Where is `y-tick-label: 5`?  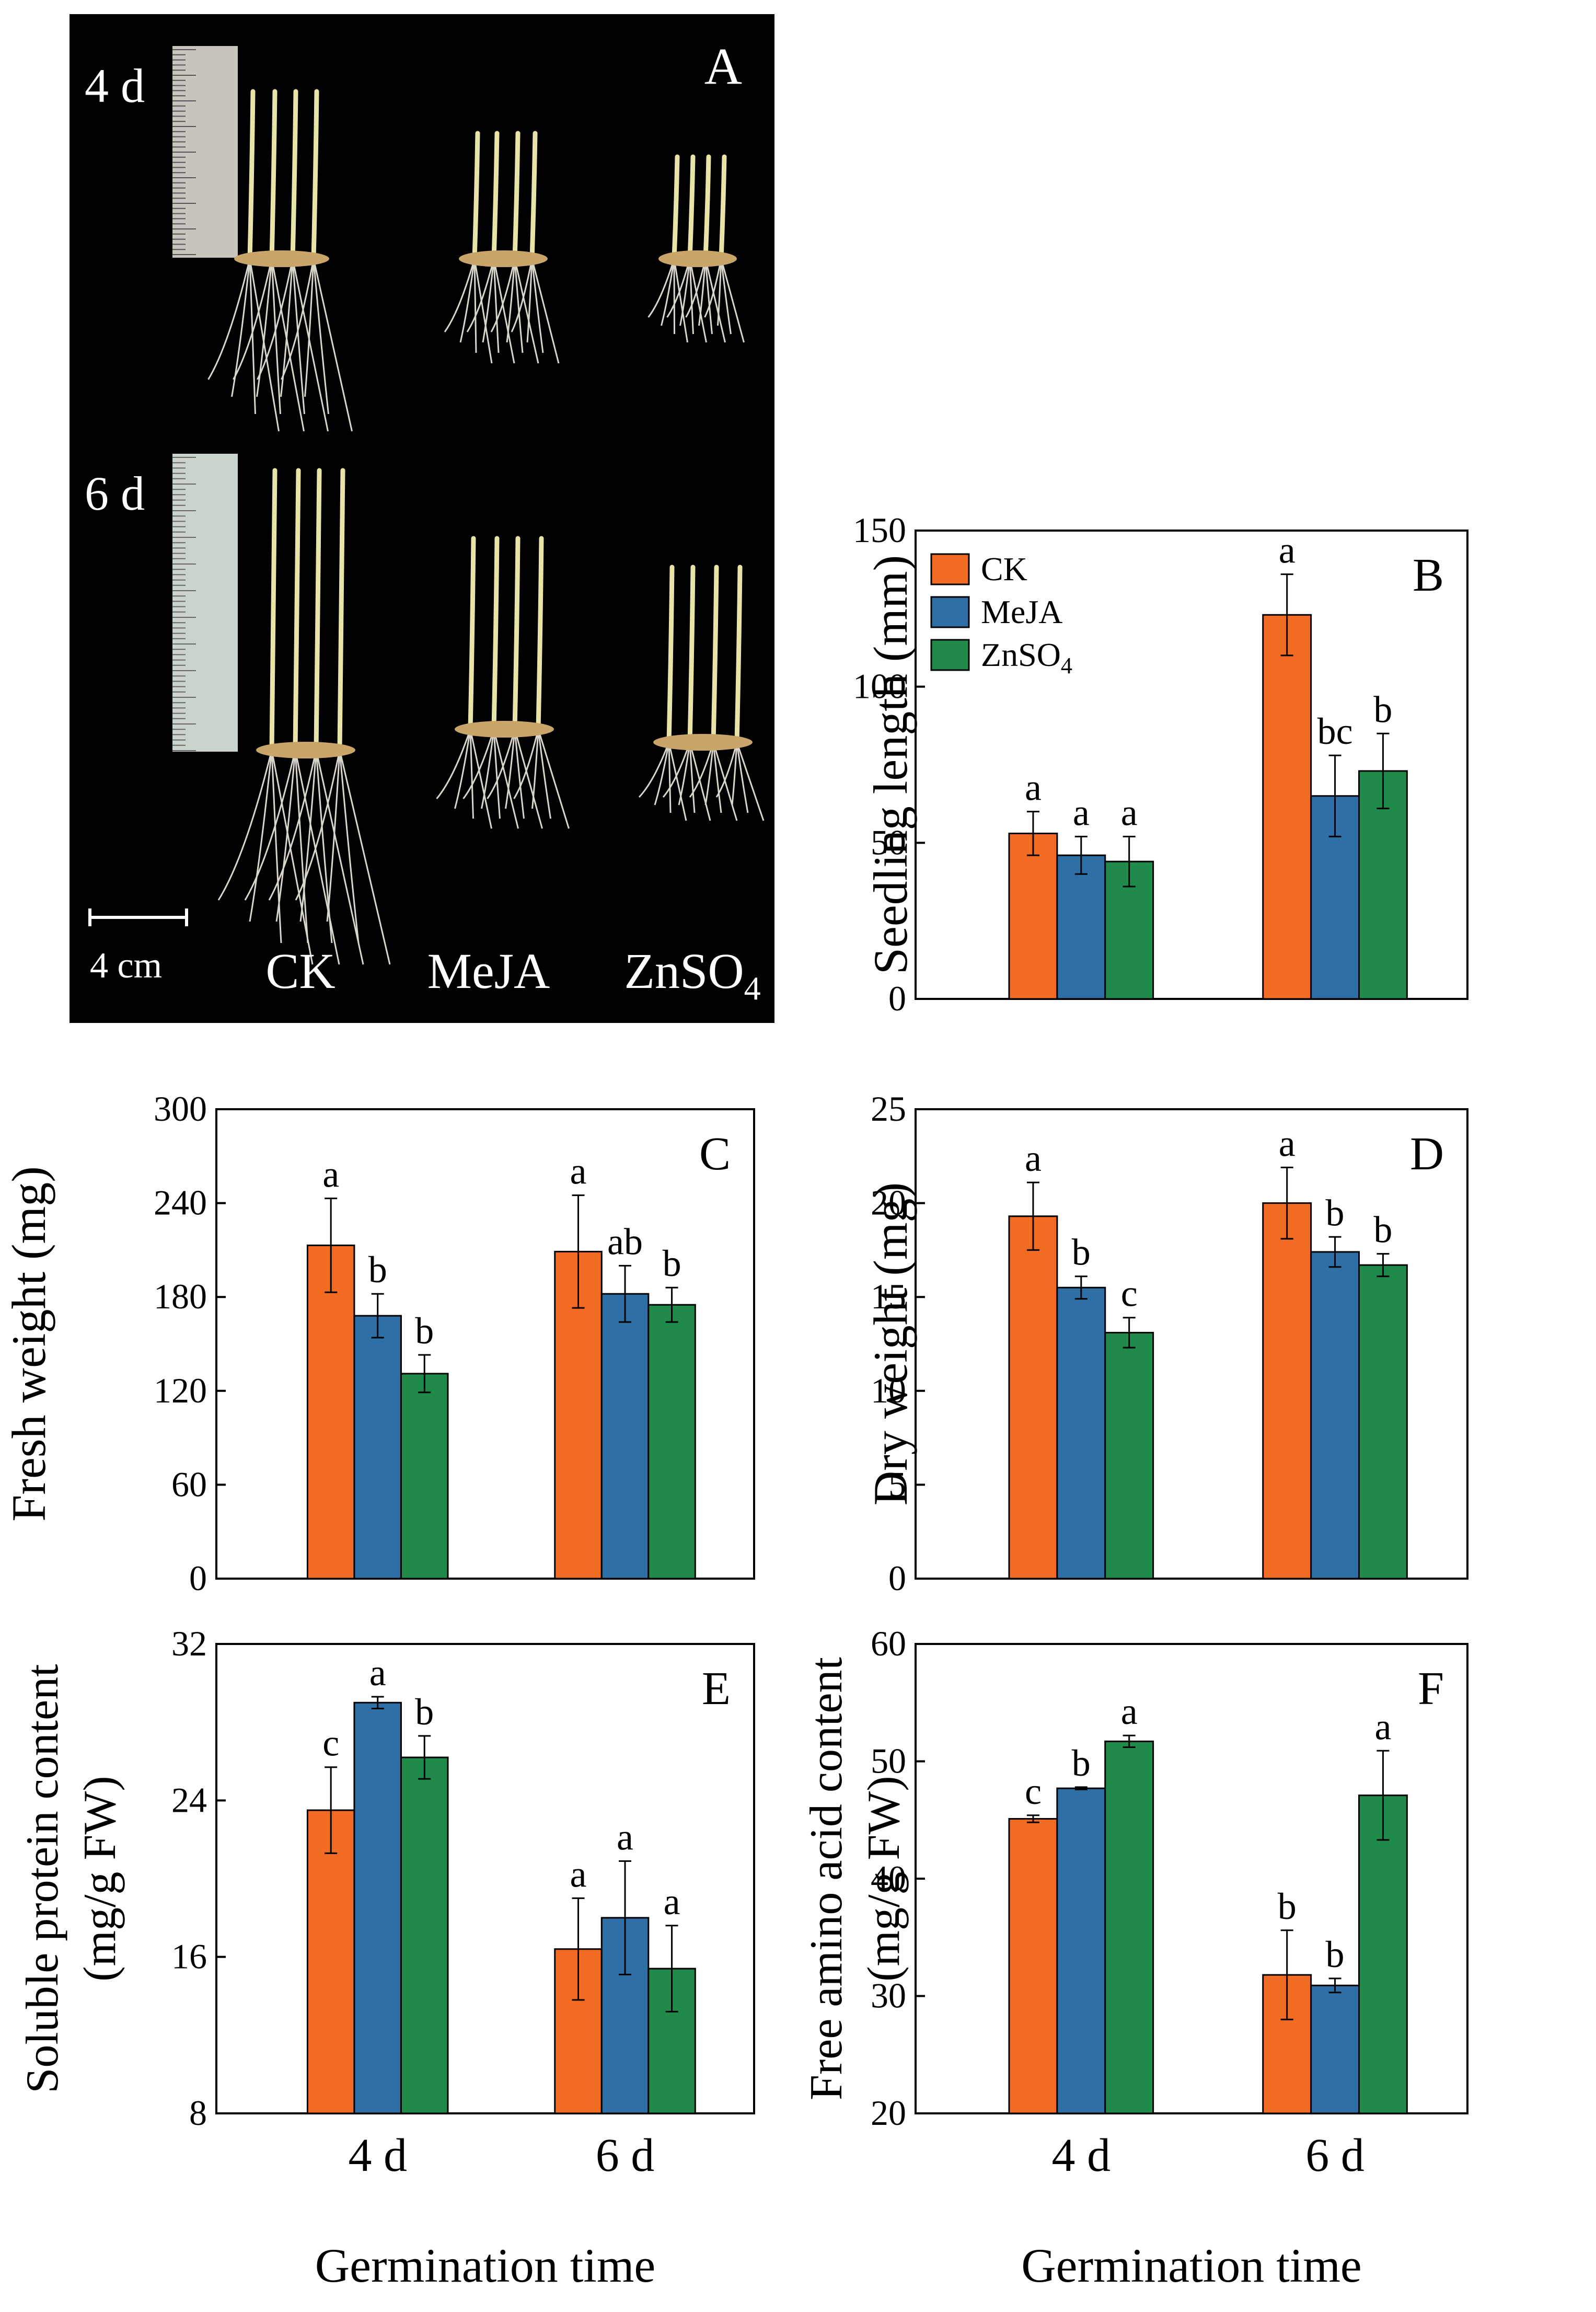
y-tick-label: 5 is located at coordinates (897, 1484).